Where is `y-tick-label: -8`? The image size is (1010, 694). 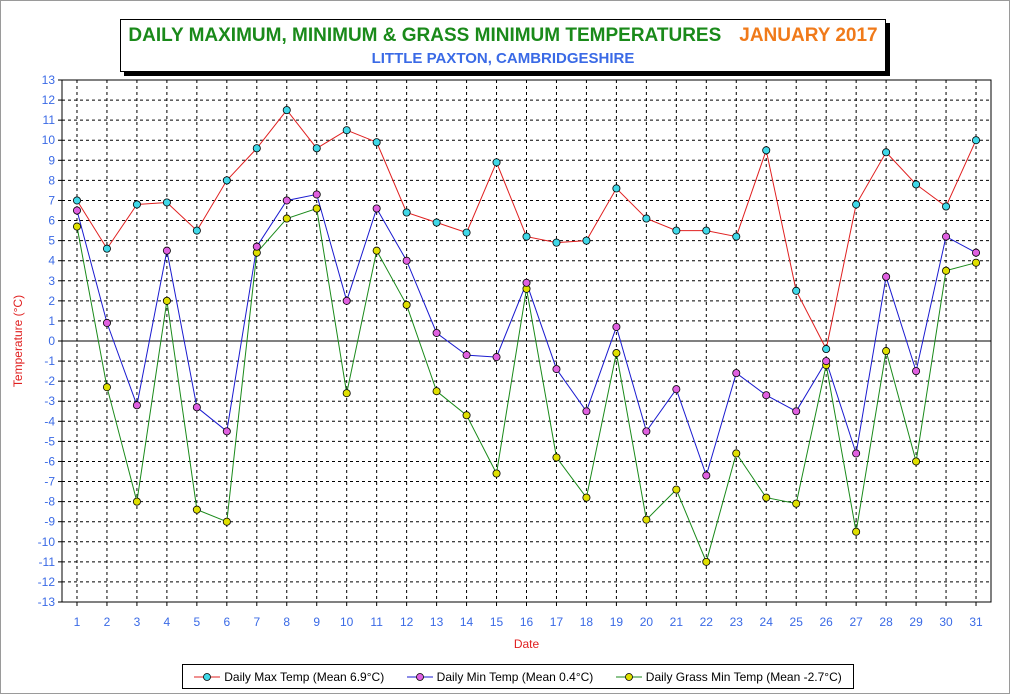 y-tick-label: -8 is located at coordinates (49, 502).